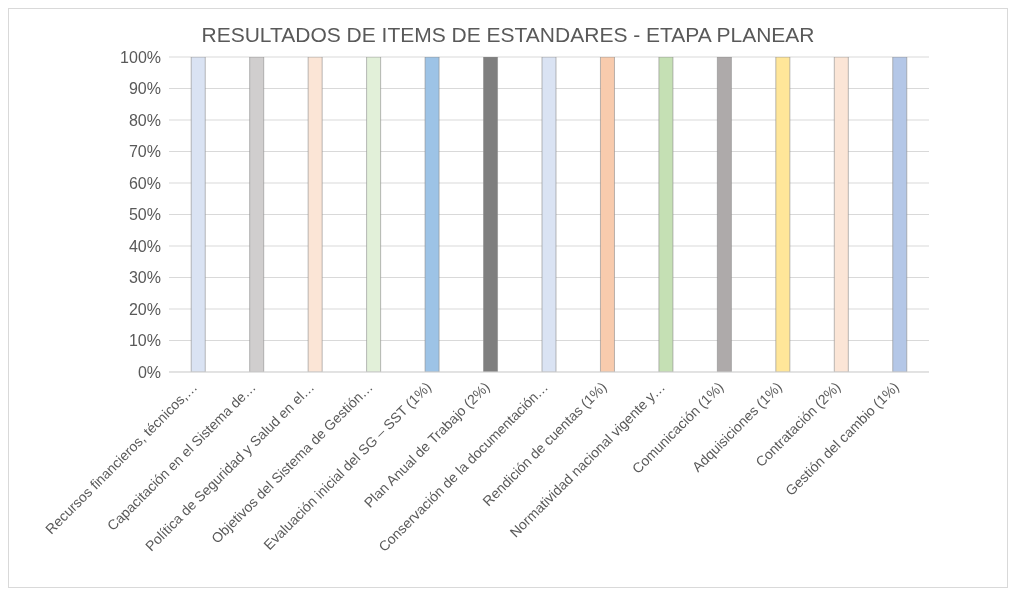  Describe the element at coordinates (144, 309) in the screenshot. I see `y-tick-label: 20%` at that location.